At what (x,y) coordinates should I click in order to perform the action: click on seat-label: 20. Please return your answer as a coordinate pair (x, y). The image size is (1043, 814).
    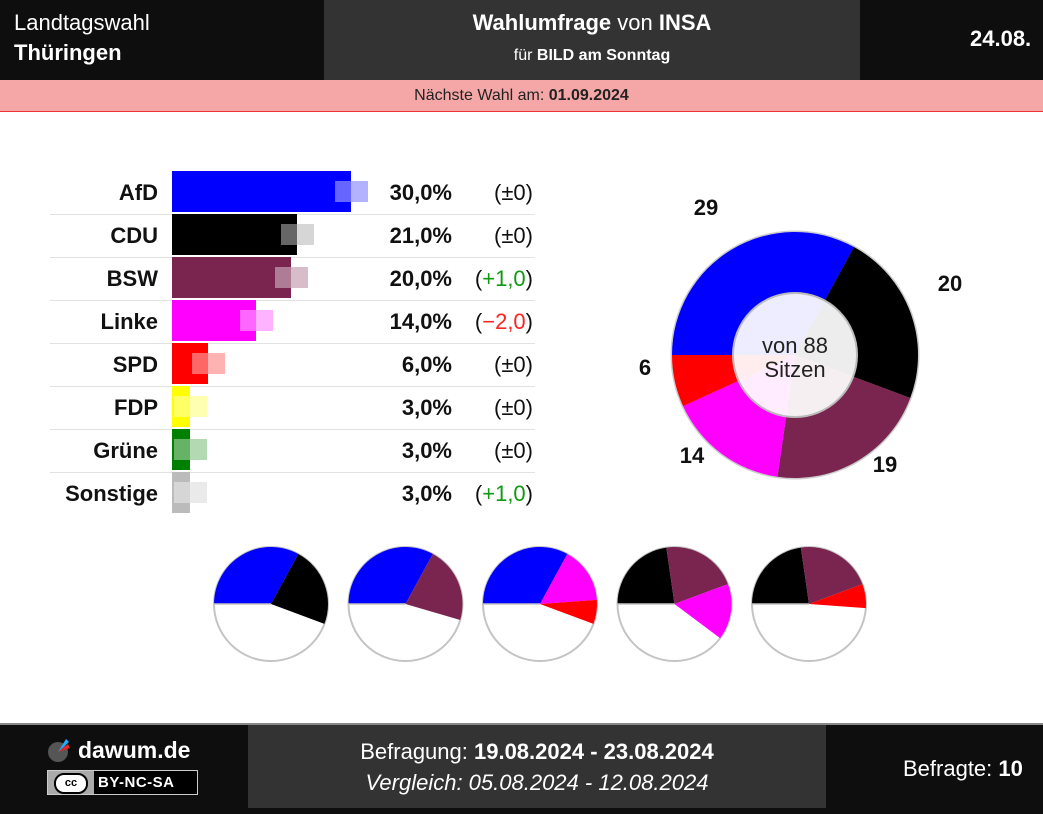
    Looking at the image, I should click on (950, 283).